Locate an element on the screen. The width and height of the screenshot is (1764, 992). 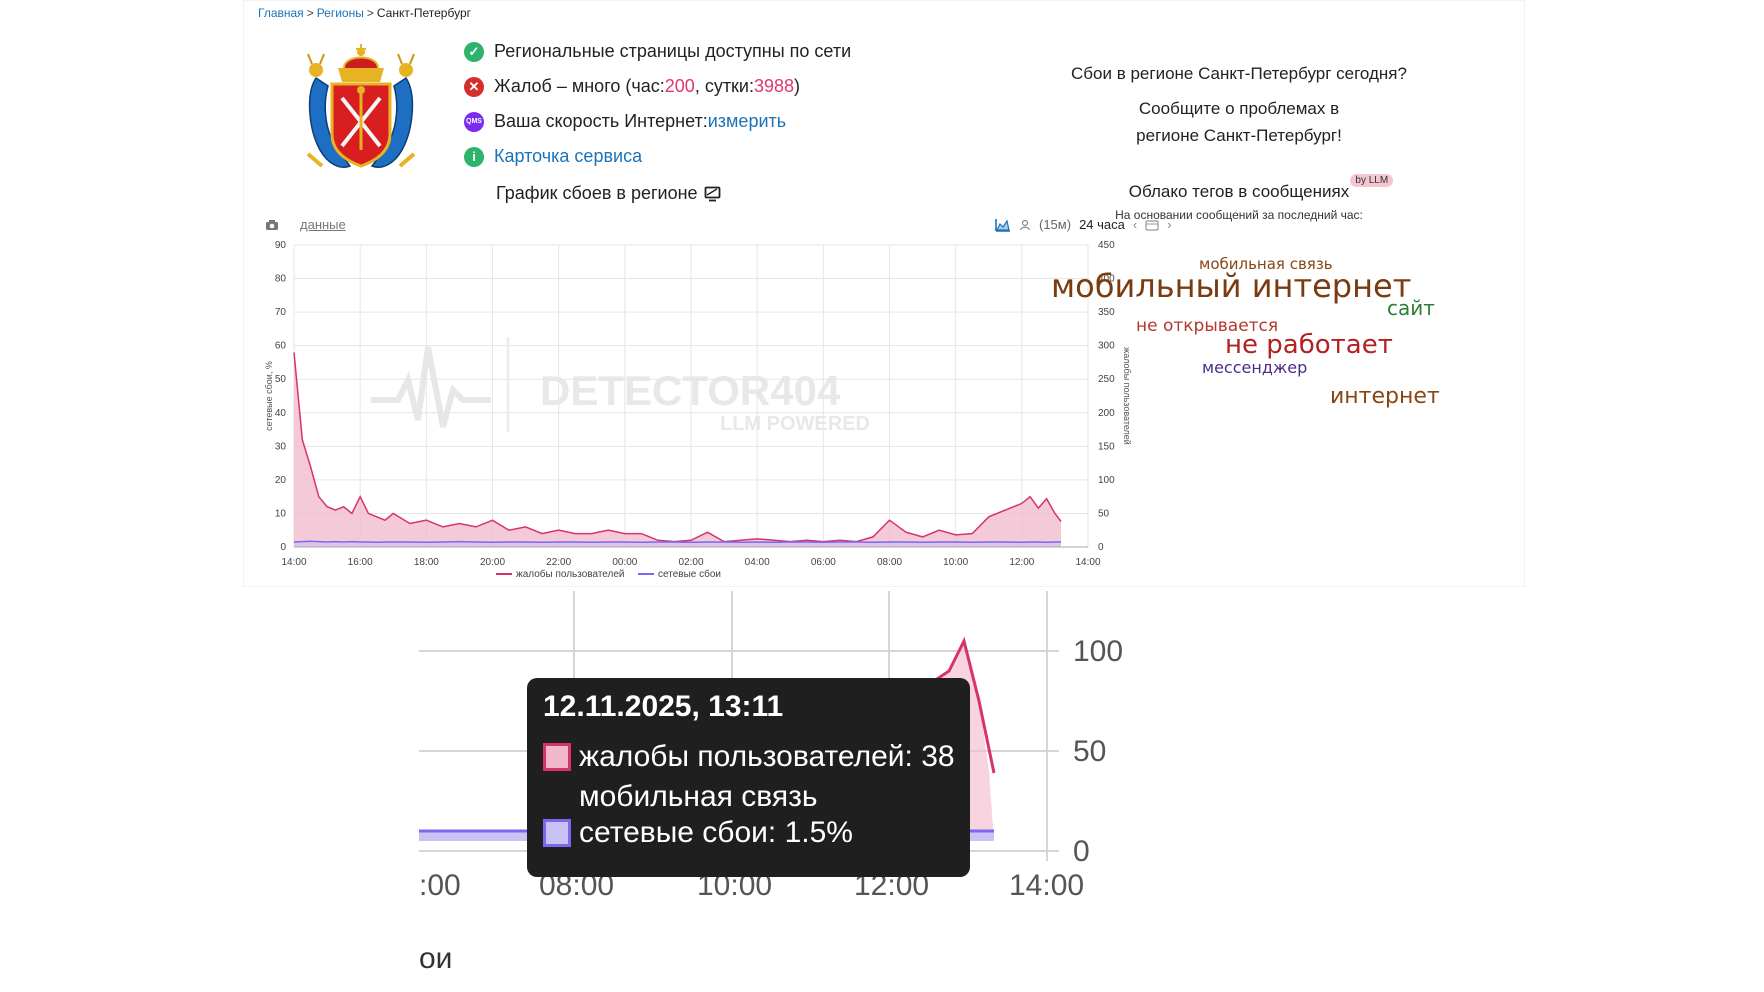
tooltip-network-text: сетевые сбои: 1.5% is located at coordinates (716, 832).